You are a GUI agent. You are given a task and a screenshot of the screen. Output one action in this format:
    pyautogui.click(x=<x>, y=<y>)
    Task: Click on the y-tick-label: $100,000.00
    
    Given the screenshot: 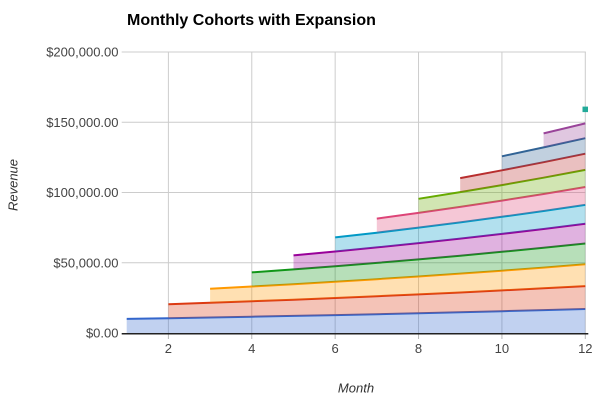 What is the action you would take?
    pyautogui.click(x=82, y=192)
    